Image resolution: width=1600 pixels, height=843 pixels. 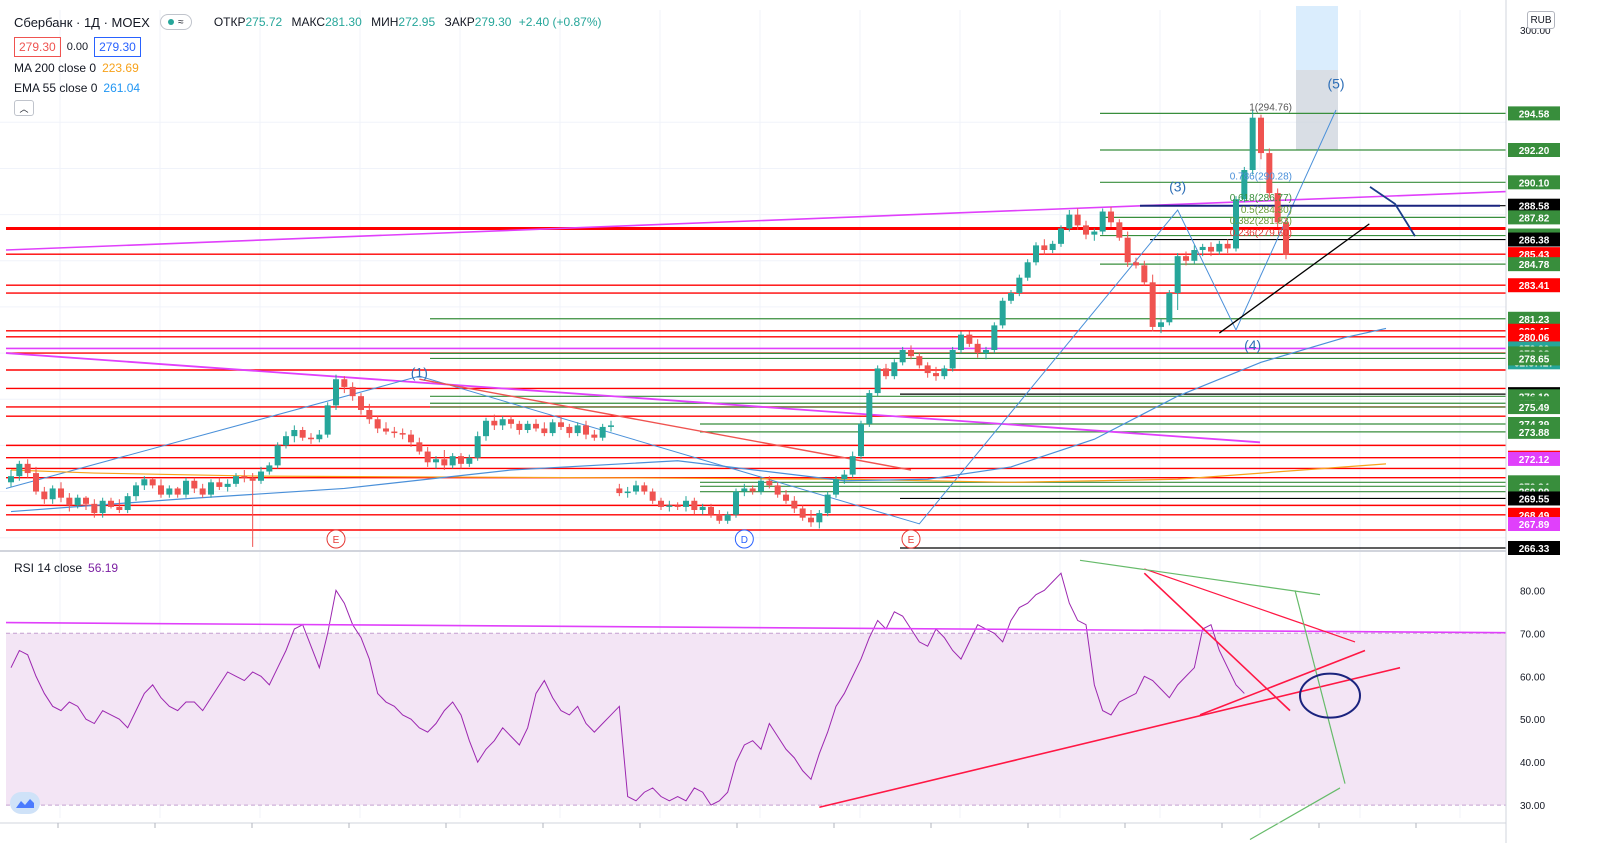 What do you see at coordinates (82, 22) in the screenshot?
I see `symbol-title: Сбербанк · 1Д · MOEX` at bounding box center [82, 22].